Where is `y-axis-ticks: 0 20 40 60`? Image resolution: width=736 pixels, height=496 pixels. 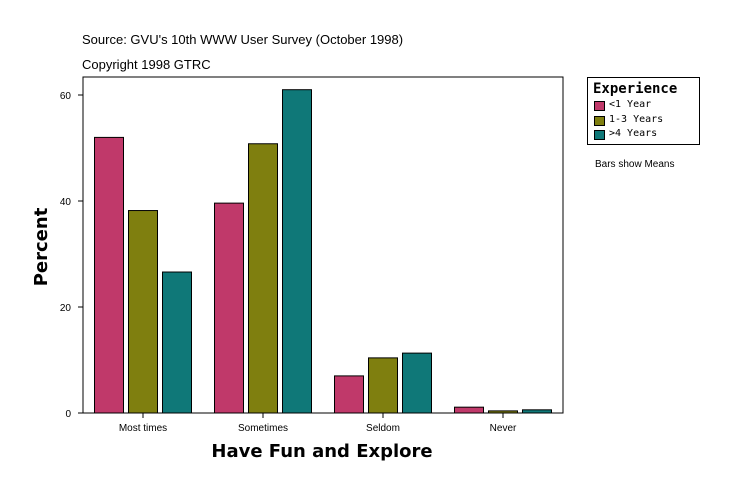
y-axis-ticks: 0 20 40 60 is located at coordinates (71, 255).